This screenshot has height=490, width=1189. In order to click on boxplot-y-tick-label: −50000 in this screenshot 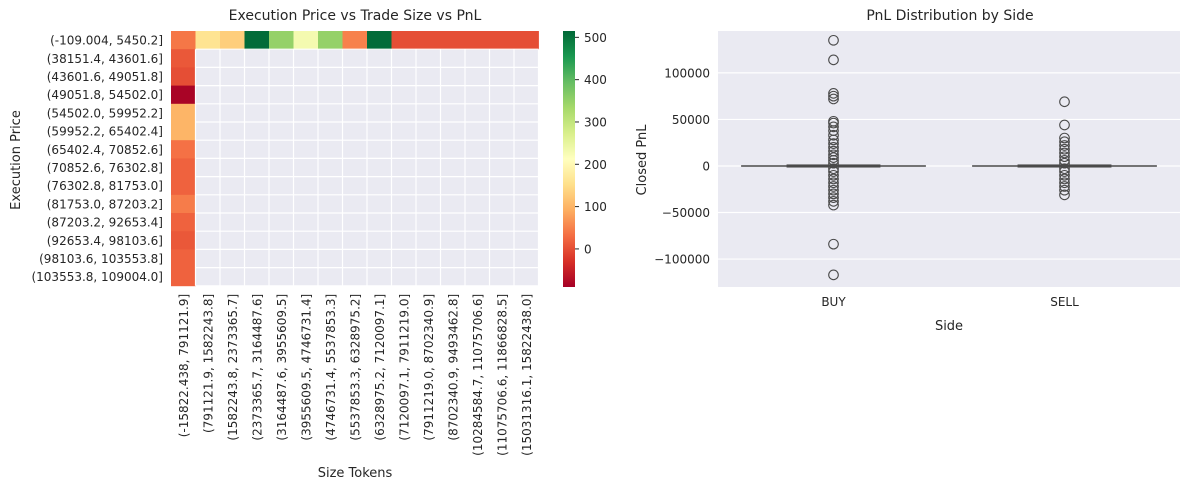, I will do `click(686, 213)`.